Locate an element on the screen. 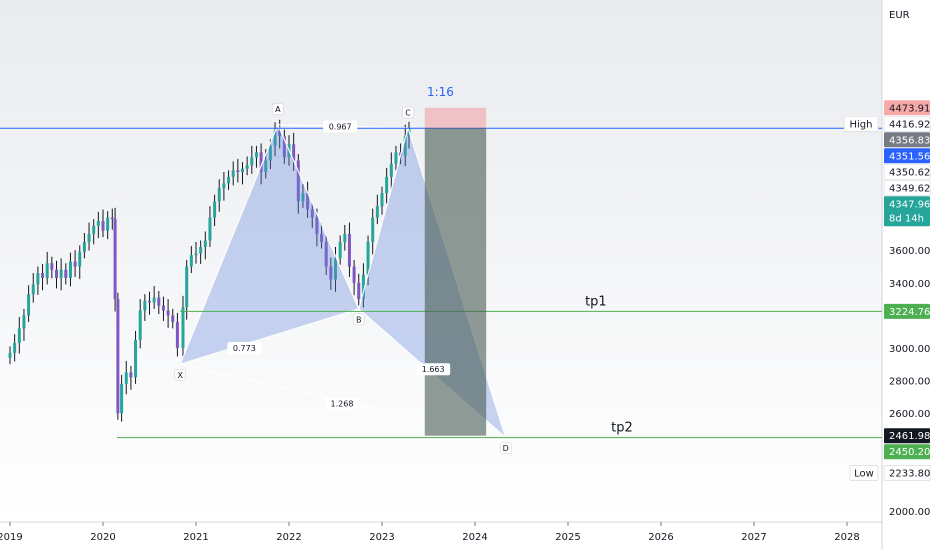 The width and height of the screenshot is (932, 550). price-badge-text: 4350.62 is located at coordinates (909, 172).